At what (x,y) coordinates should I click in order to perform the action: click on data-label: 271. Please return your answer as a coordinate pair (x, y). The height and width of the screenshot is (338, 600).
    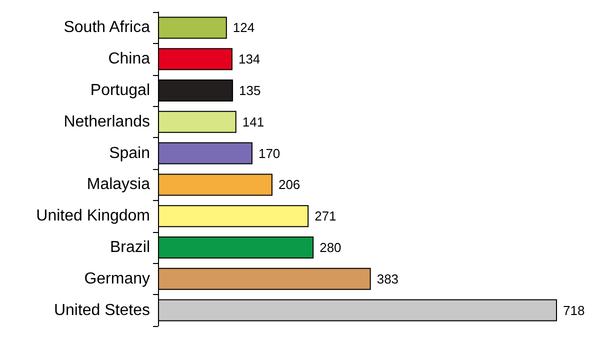
    Looking at the image, I should click on (325, 216).